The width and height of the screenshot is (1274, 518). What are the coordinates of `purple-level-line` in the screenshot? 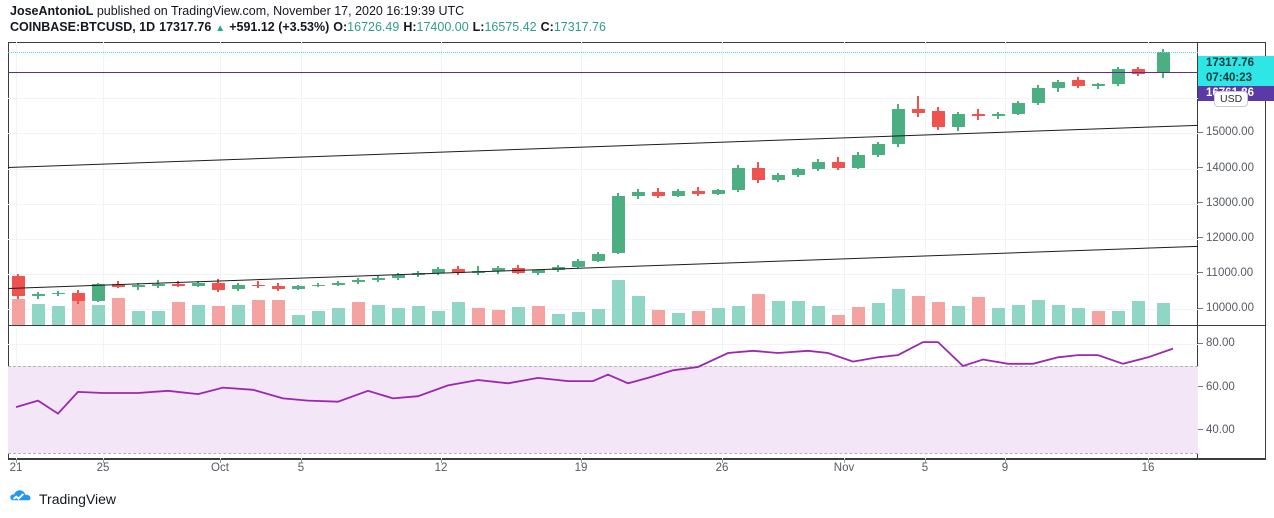 It's located at (603, 72).